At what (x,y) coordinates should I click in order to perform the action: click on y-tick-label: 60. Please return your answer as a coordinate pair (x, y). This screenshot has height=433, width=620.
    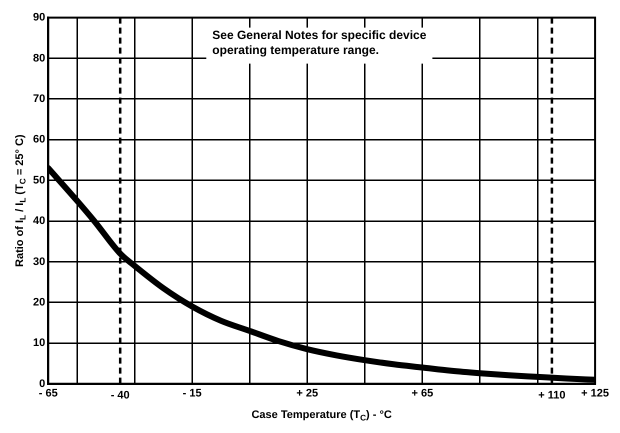
    Looking at the image, I should click on (39, 140).